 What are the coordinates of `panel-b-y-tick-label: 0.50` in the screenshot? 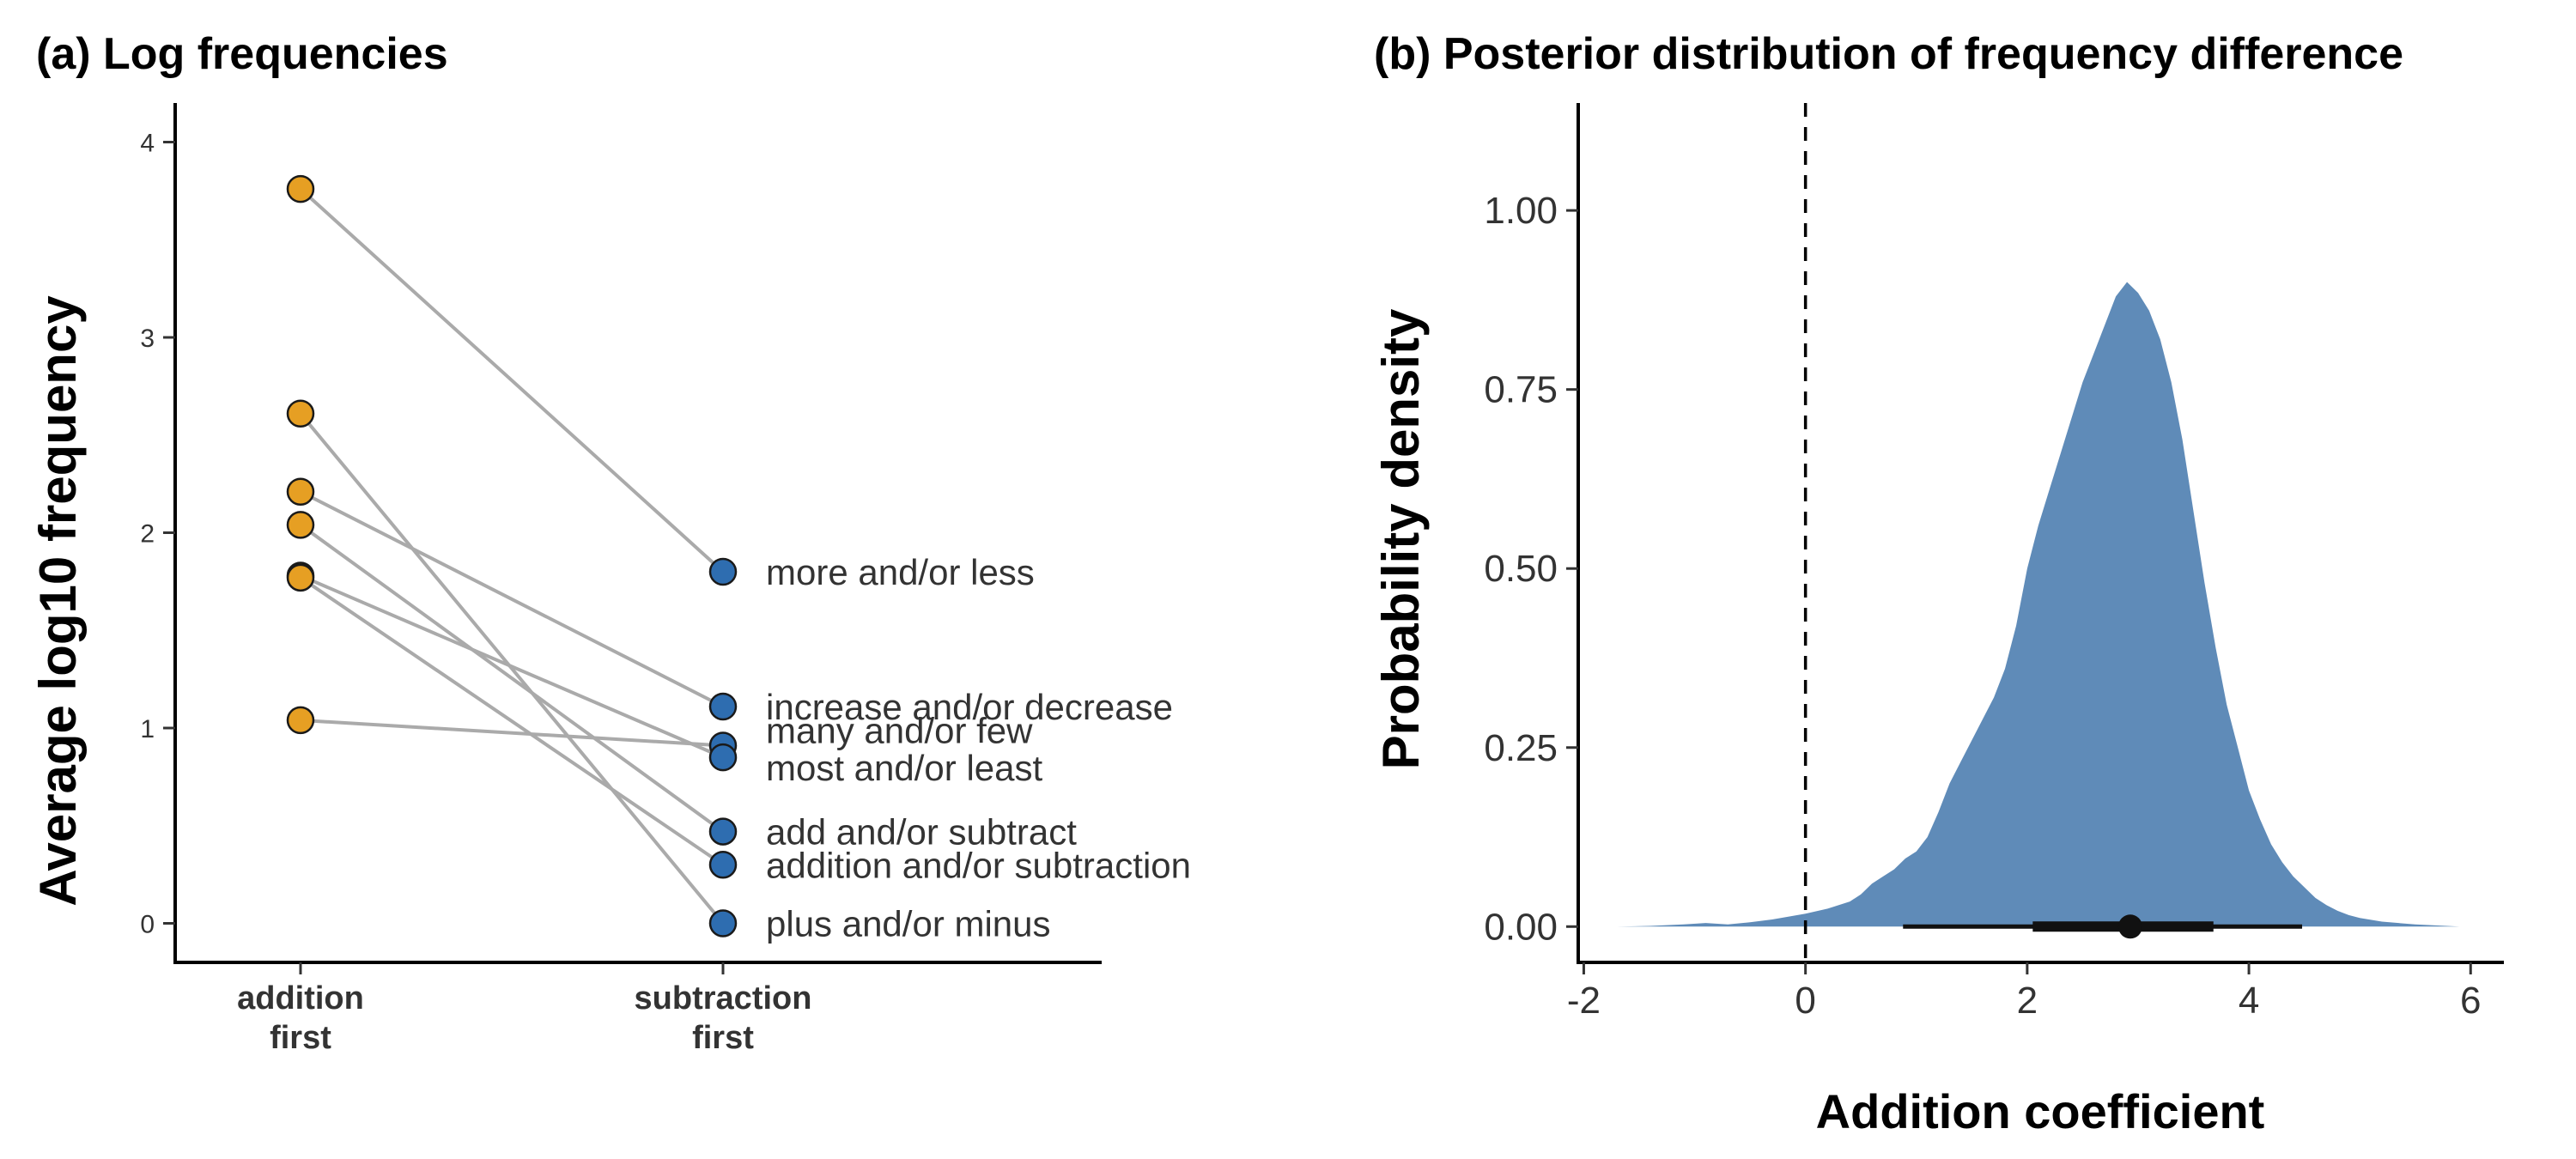 It's located at (1521, 569).